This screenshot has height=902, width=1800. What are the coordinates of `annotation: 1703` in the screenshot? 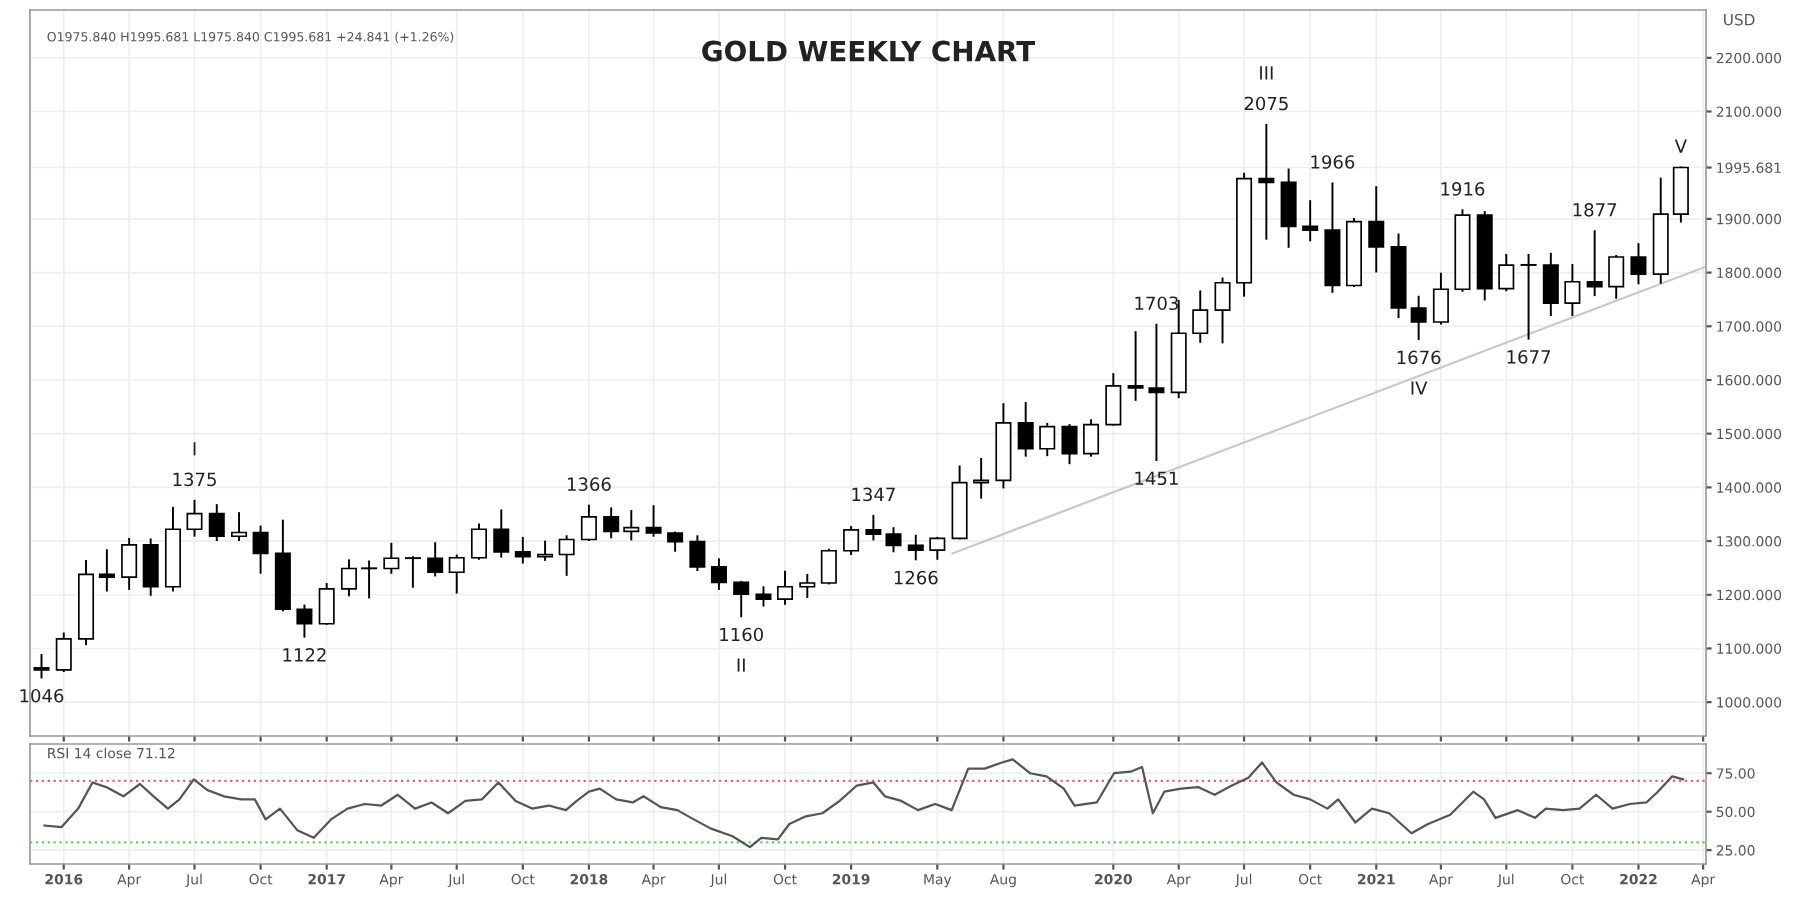 It's located at (1156, 303).